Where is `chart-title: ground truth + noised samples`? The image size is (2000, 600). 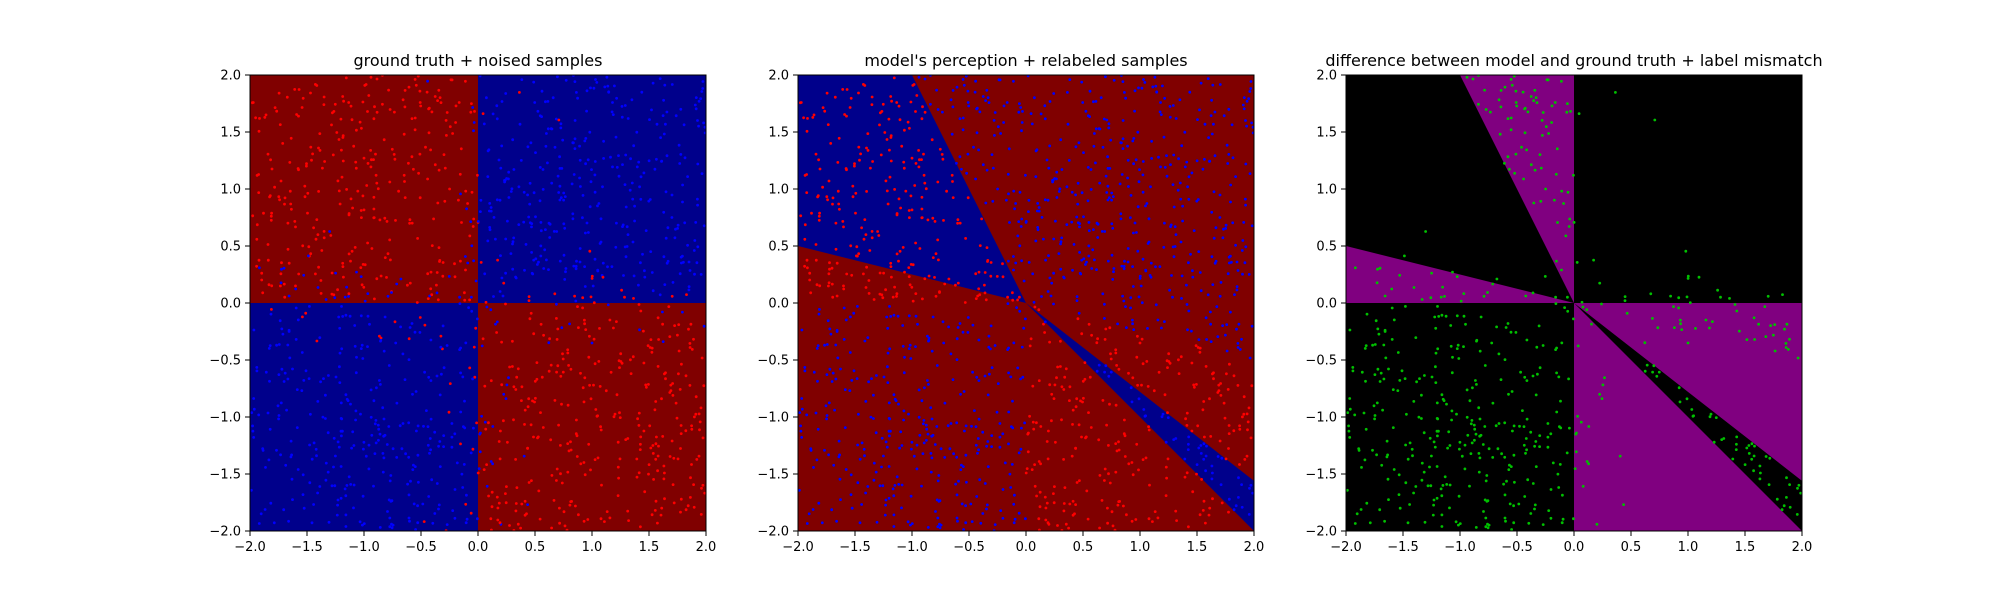
chart-title: ground truth + noised samples is located at coordinates (478, 60).